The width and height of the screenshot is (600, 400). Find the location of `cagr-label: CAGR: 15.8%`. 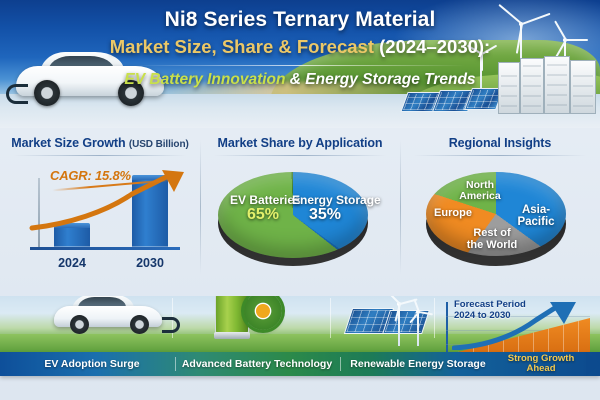

cagr-label: CAGR: 15.8% is located at coordinates (90, 175).